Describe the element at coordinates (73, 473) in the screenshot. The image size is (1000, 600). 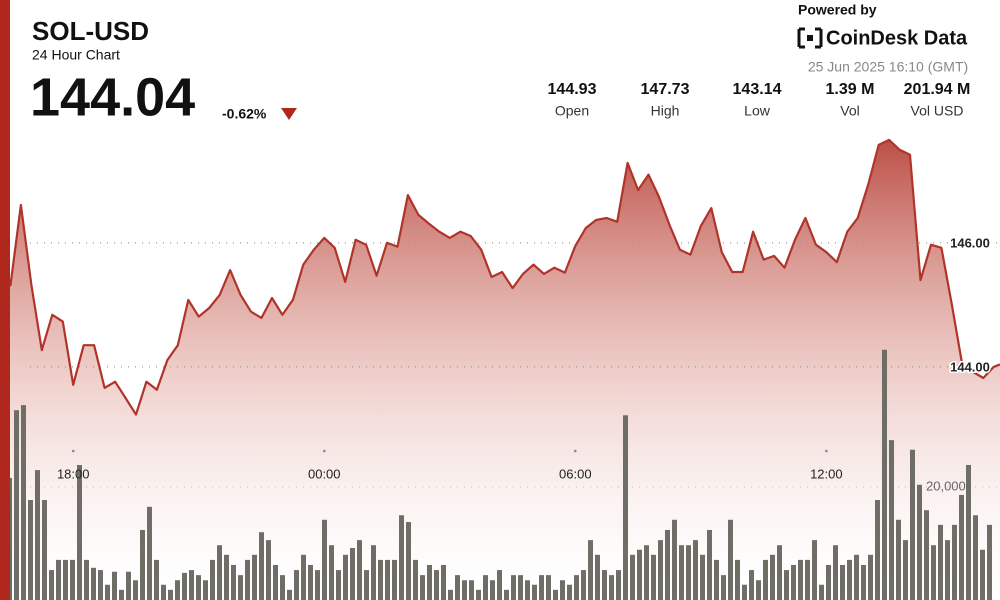
I see `x-tick-label: 18:00` at that location.